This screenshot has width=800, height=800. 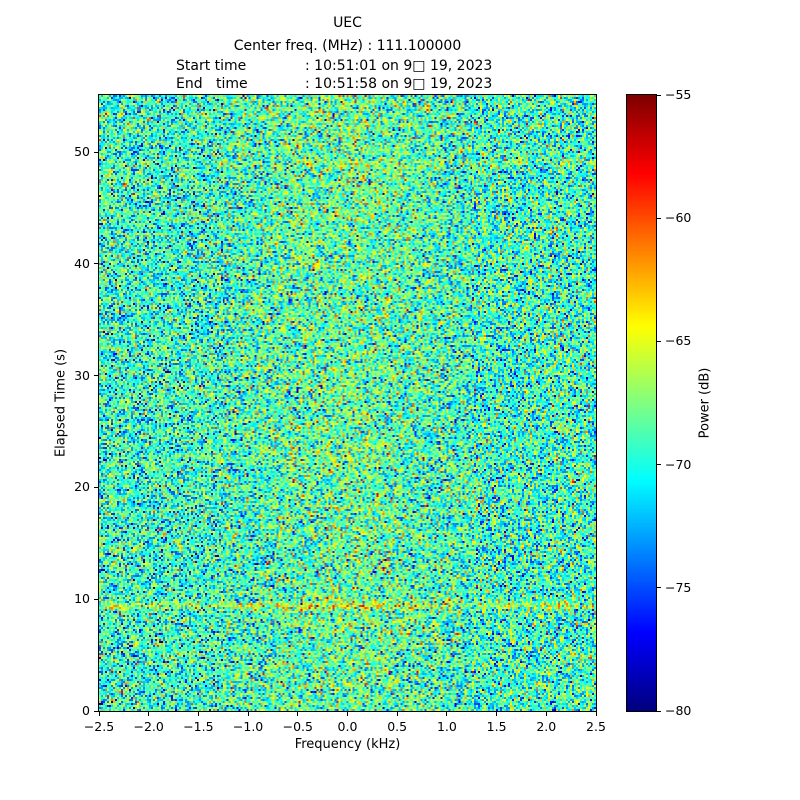 What do you see at coordinates (82, 487) in the screenshot?
I see `y-tick-label: 20` at bounding box center [82, 487].